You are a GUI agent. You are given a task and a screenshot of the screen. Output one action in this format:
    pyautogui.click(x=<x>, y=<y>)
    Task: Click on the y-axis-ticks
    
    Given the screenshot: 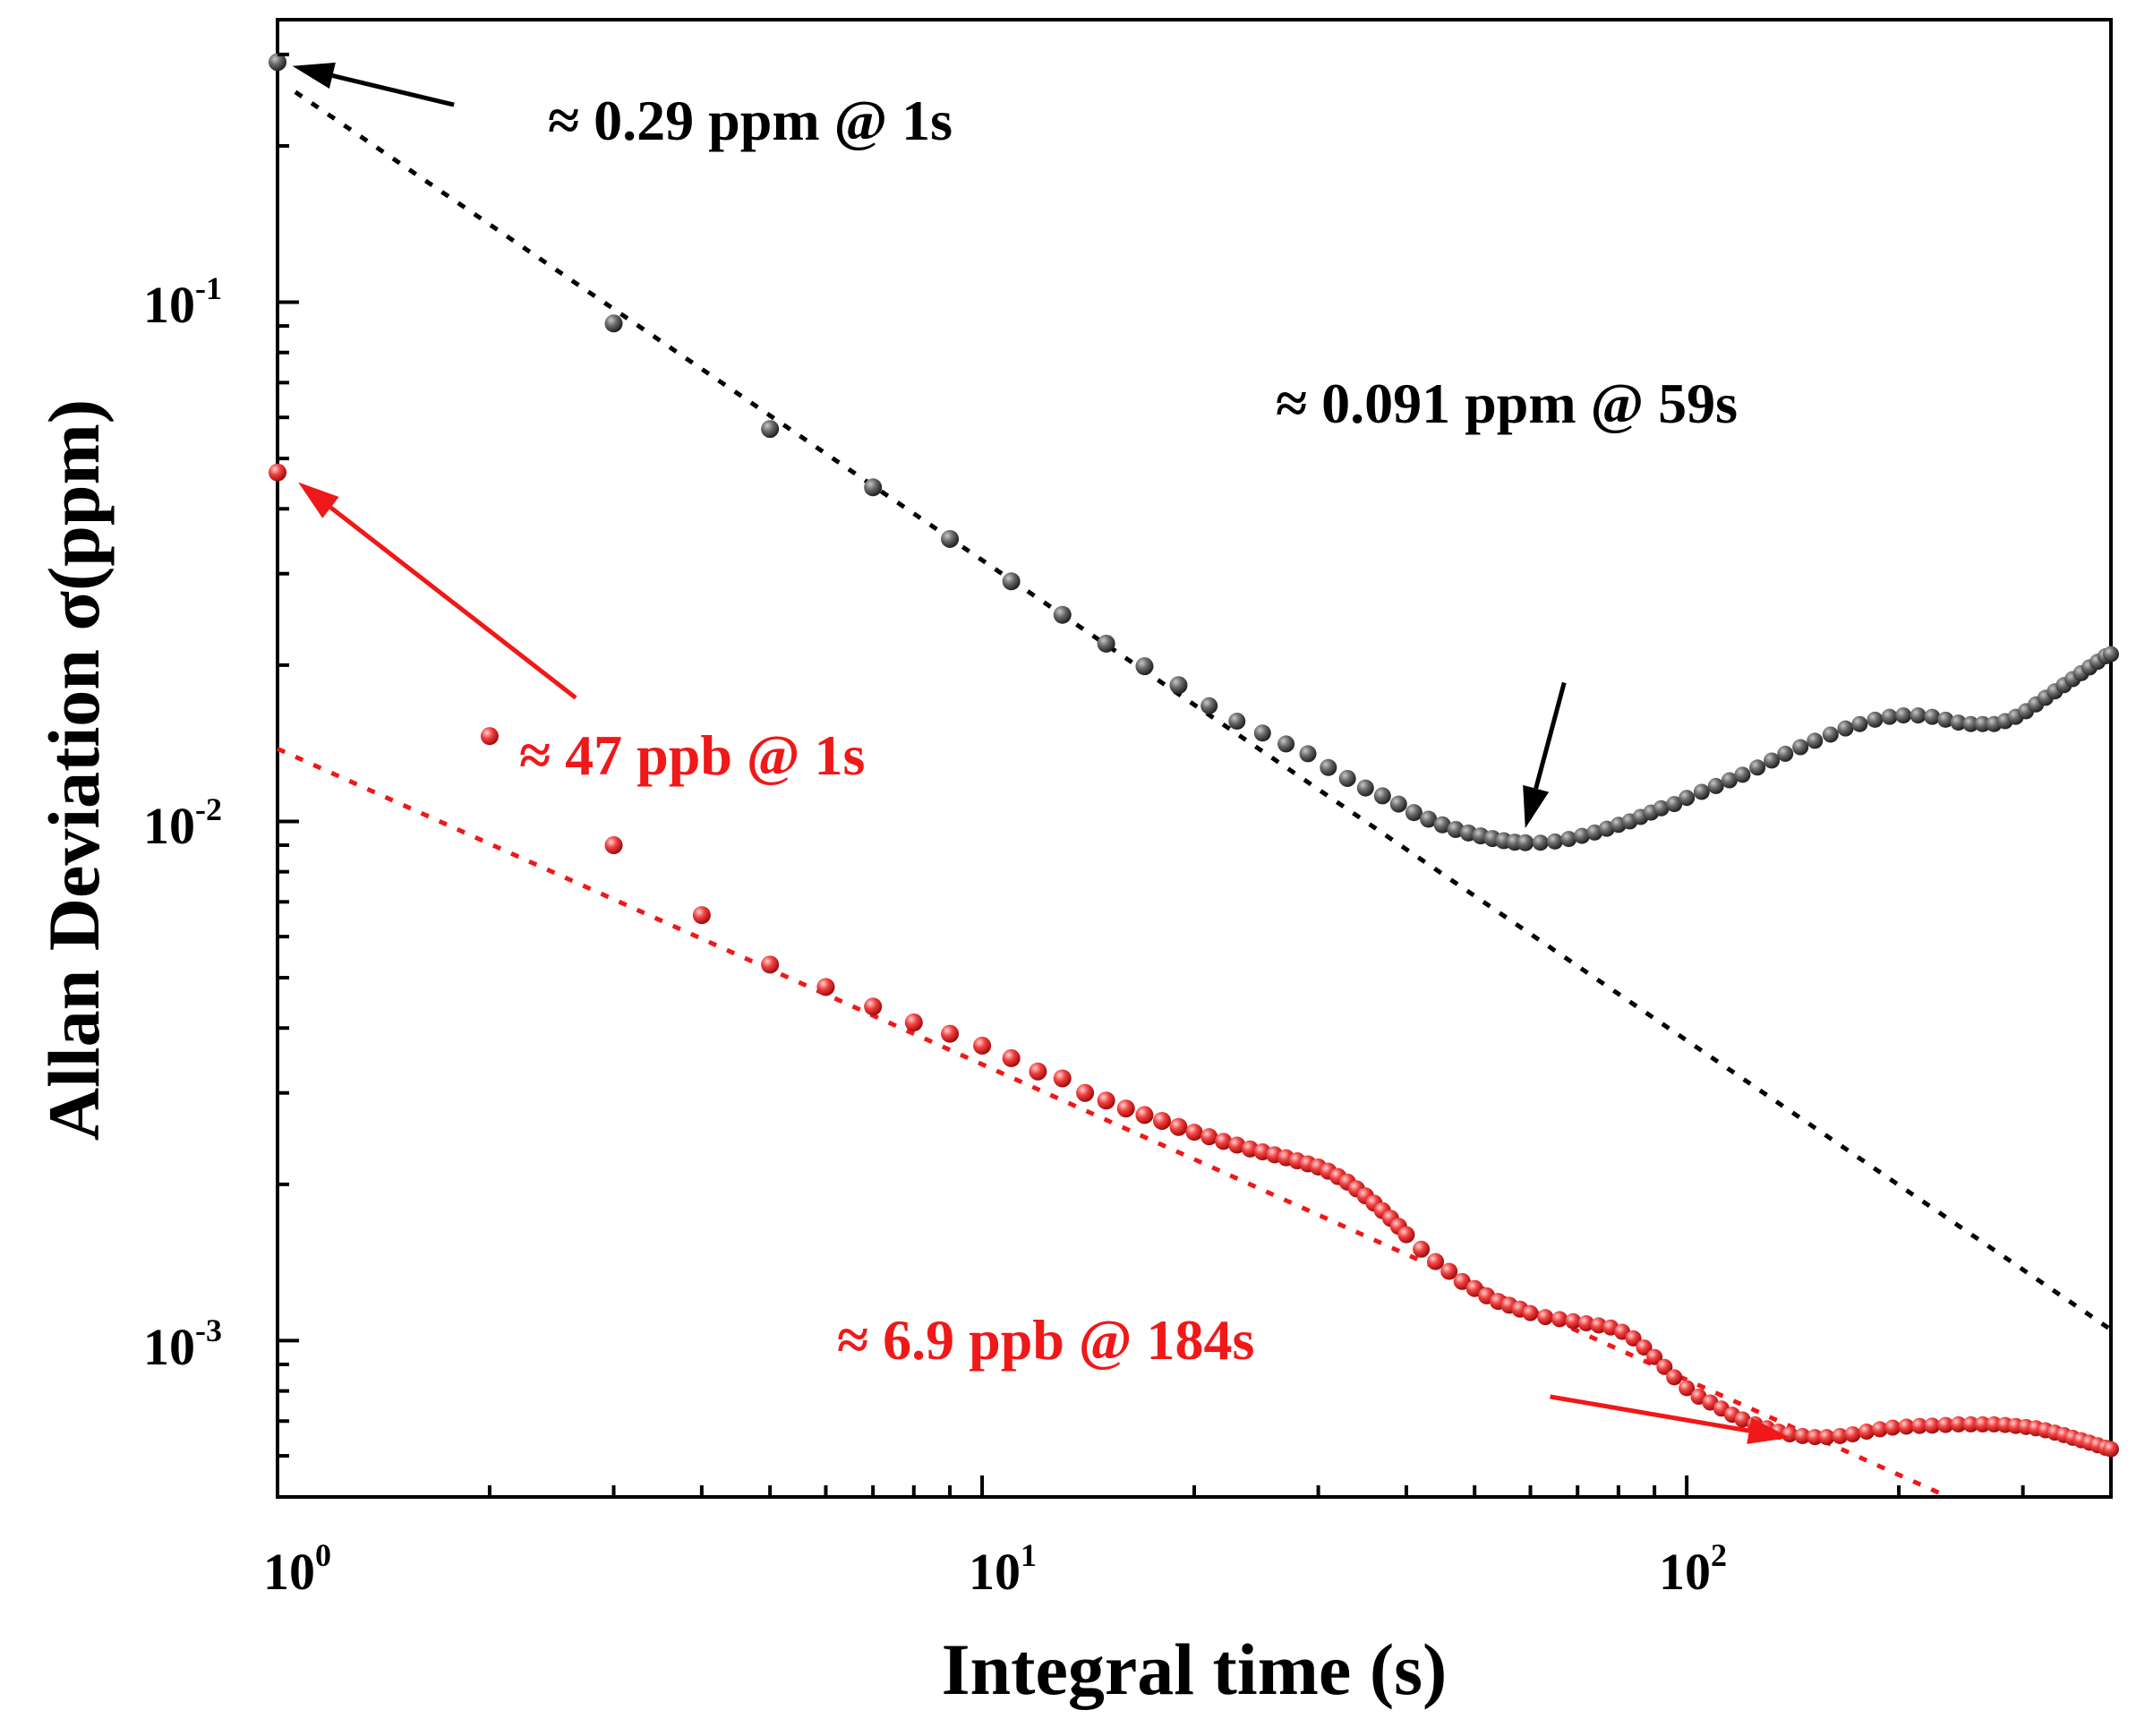 What is the action you would take?
    pyautogui.click(x=288, y=775)
    